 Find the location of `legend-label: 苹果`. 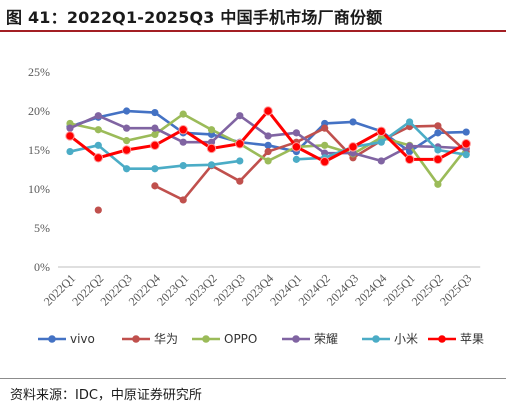

legend-label: 苹果 is located at coordinates (472, 339).